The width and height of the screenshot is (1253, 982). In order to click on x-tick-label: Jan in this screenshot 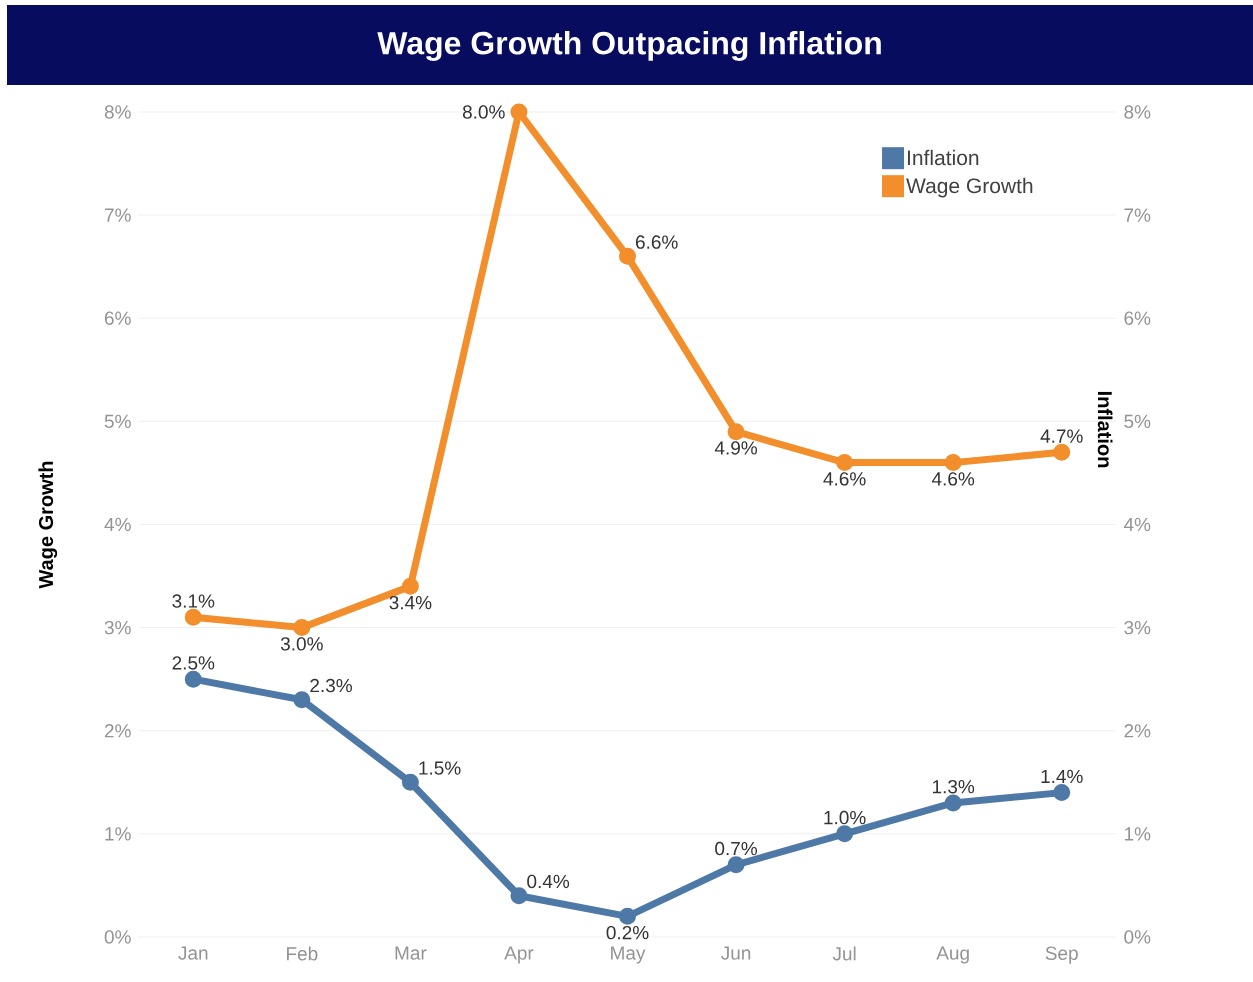, I will do `click(193, 953)`.